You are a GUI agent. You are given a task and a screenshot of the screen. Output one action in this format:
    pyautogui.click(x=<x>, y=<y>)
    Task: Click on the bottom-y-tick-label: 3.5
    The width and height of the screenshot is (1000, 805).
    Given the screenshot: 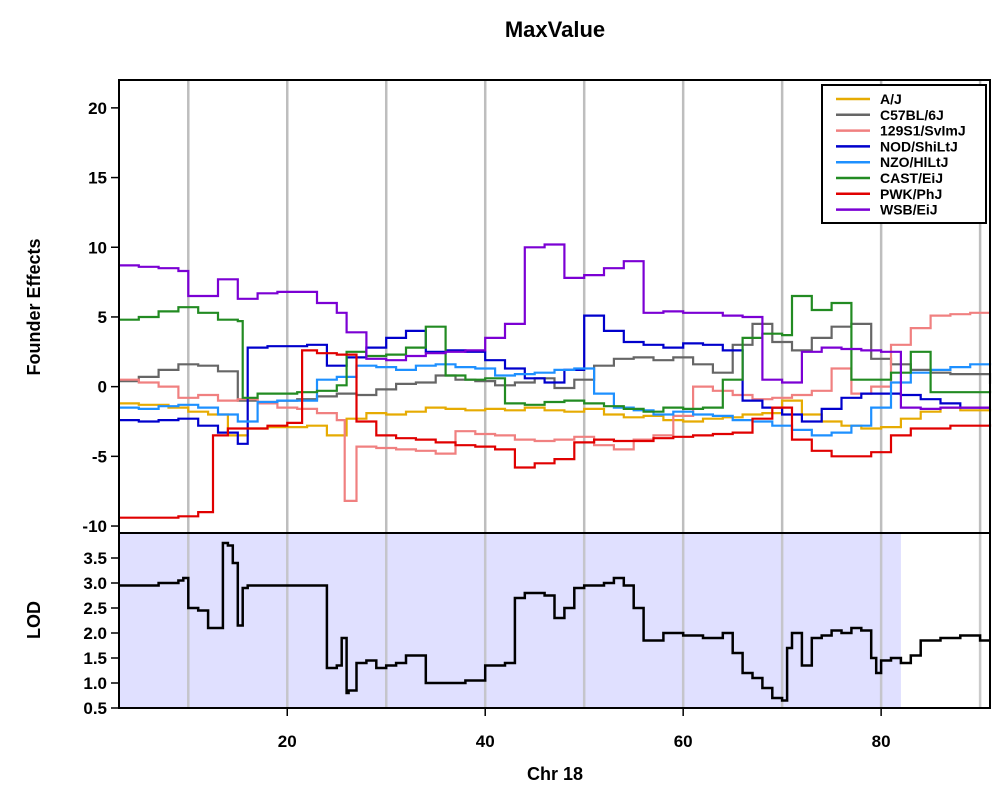 What is the action you would take?
    pyautogui.click(x=95, y=558)
    